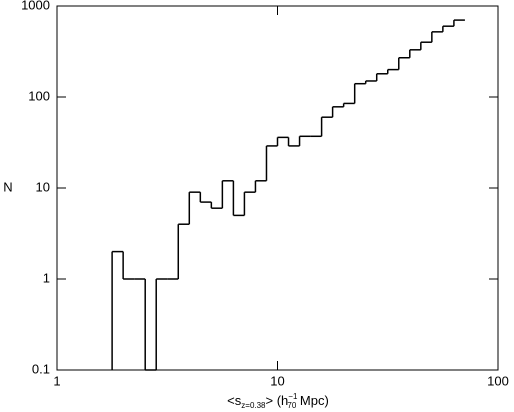 Image resolution: width=514 pixels, height=412 pixels. Describe the element at coordinates (253, 405) in the screenshot. I see `x-label-sub: z=0.38` at that location.